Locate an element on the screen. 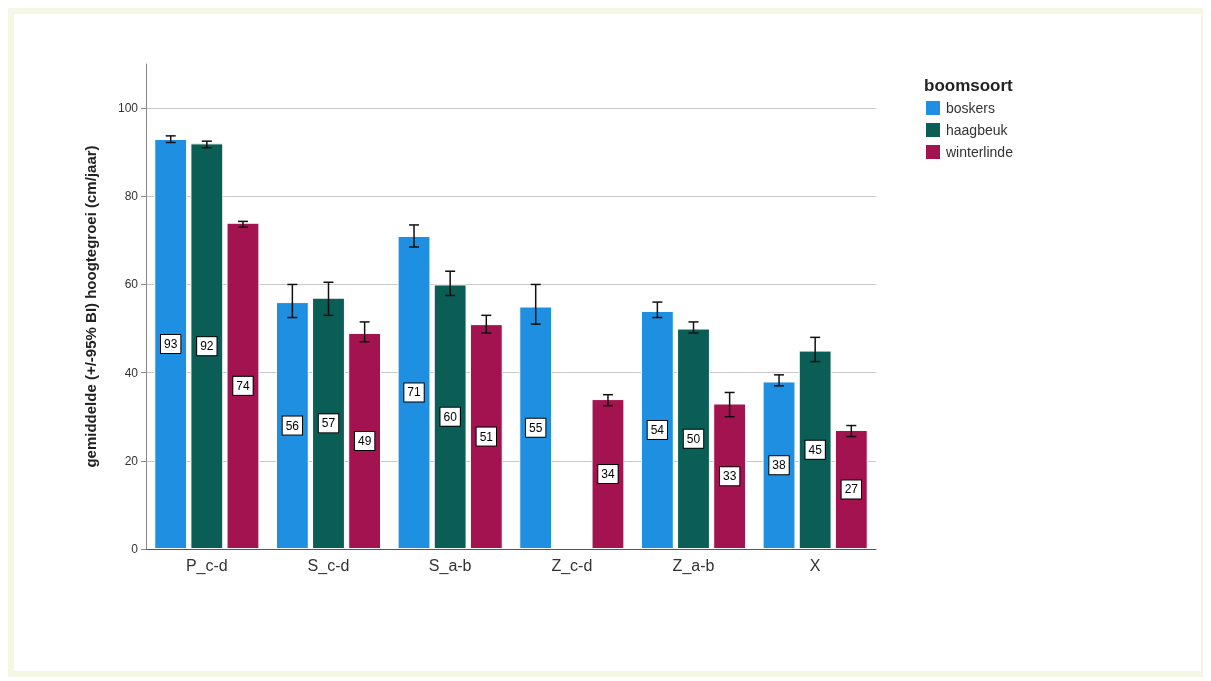 The width and height of the screenshot is (1211, 681). data-label: 34 is located at coordinates (608, 474).